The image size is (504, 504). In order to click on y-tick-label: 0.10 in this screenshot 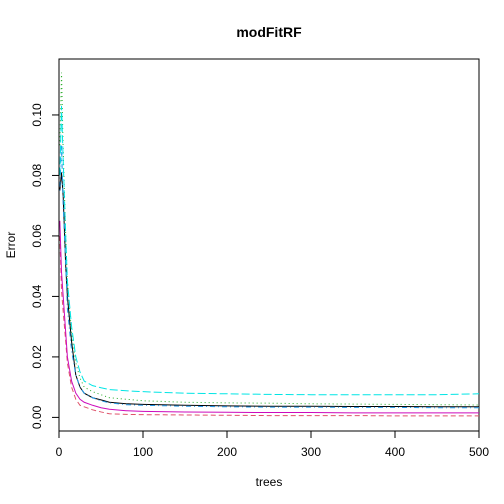, I will do `click(37, 115)`.